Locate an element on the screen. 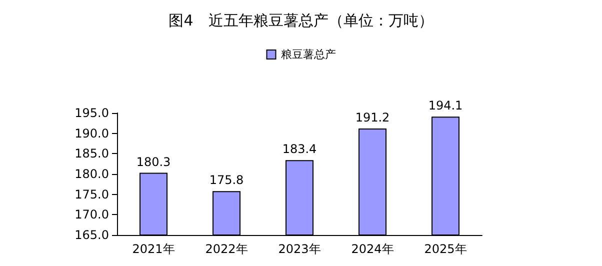  y-tick-label: 170.0 is located at coordinates (91, 215).